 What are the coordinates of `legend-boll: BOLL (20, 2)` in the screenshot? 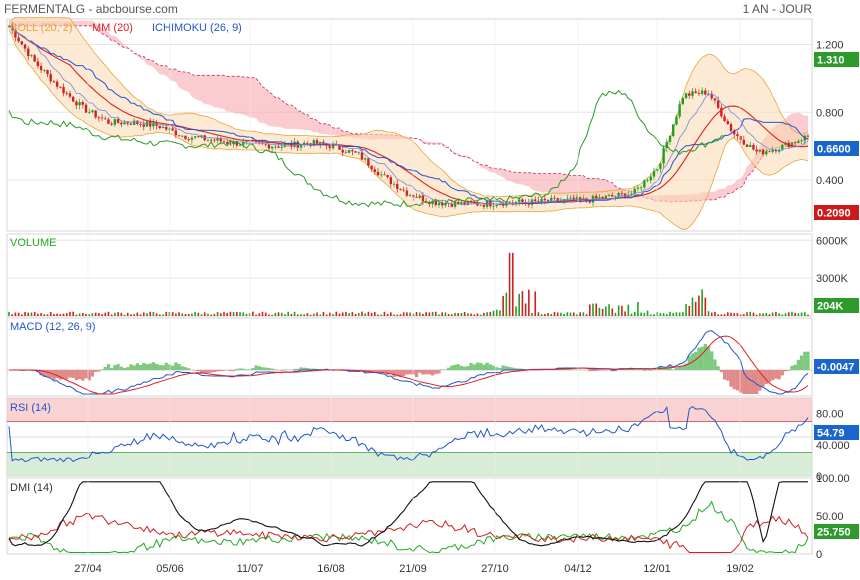 It's located at (41, 28).